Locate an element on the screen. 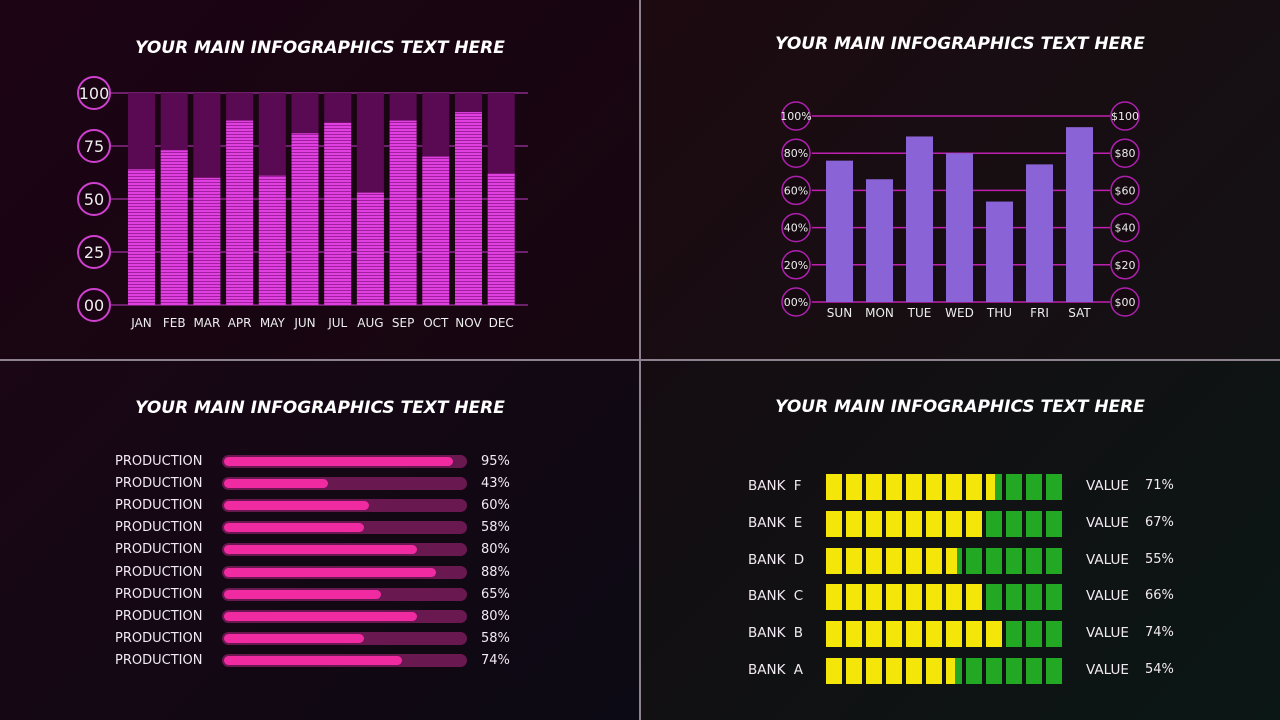  row-value: 43% is located at coordinates (495, 484).